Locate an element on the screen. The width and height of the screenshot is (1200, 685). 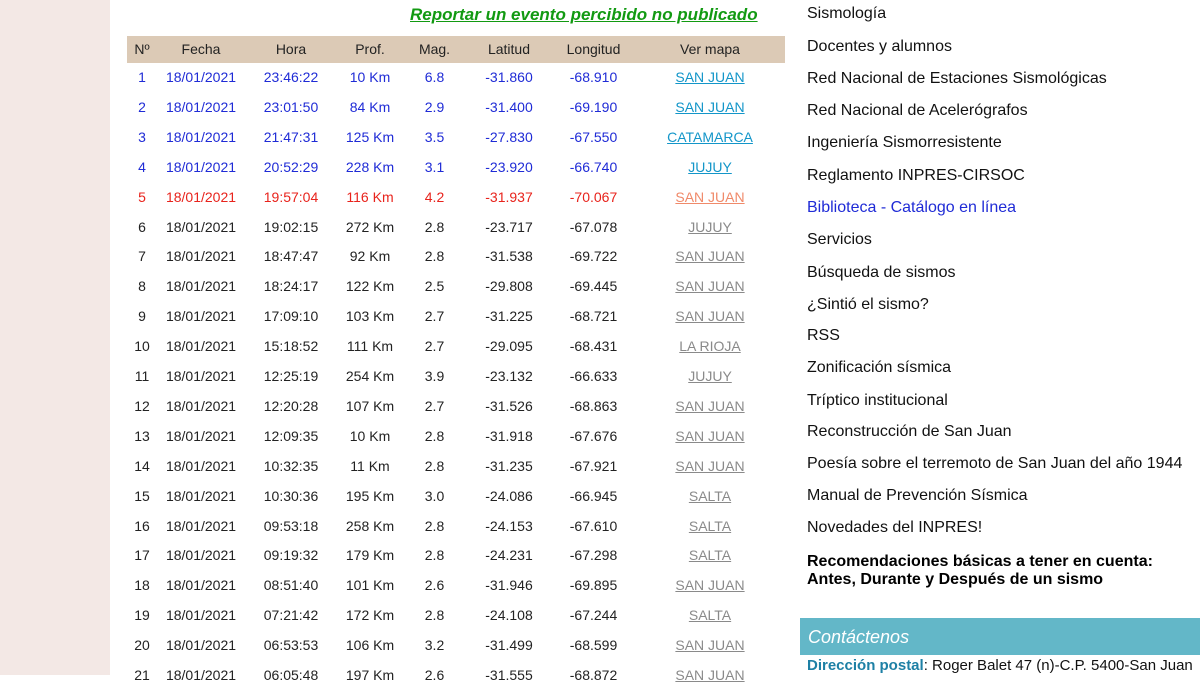
table-cell: -67.550 is located at coordinates (593, 136).